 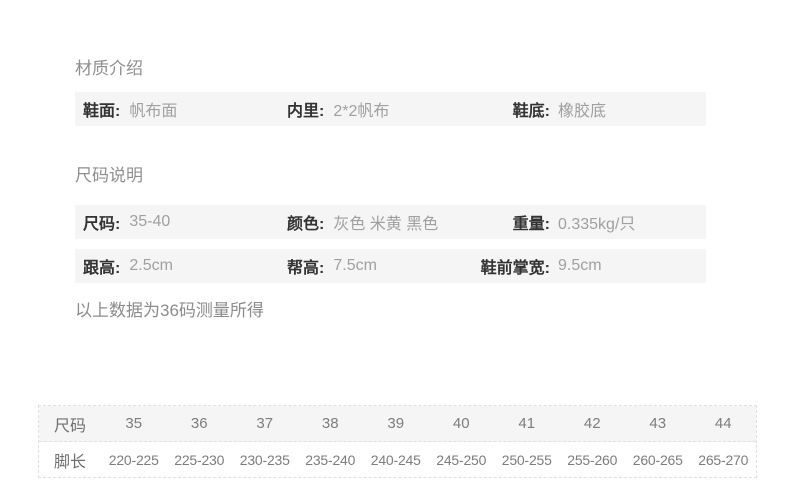 What do you see at coordinates (265, 423) in the screenshot?
I see `size-cell: 37` at bounding box center [265, 423].